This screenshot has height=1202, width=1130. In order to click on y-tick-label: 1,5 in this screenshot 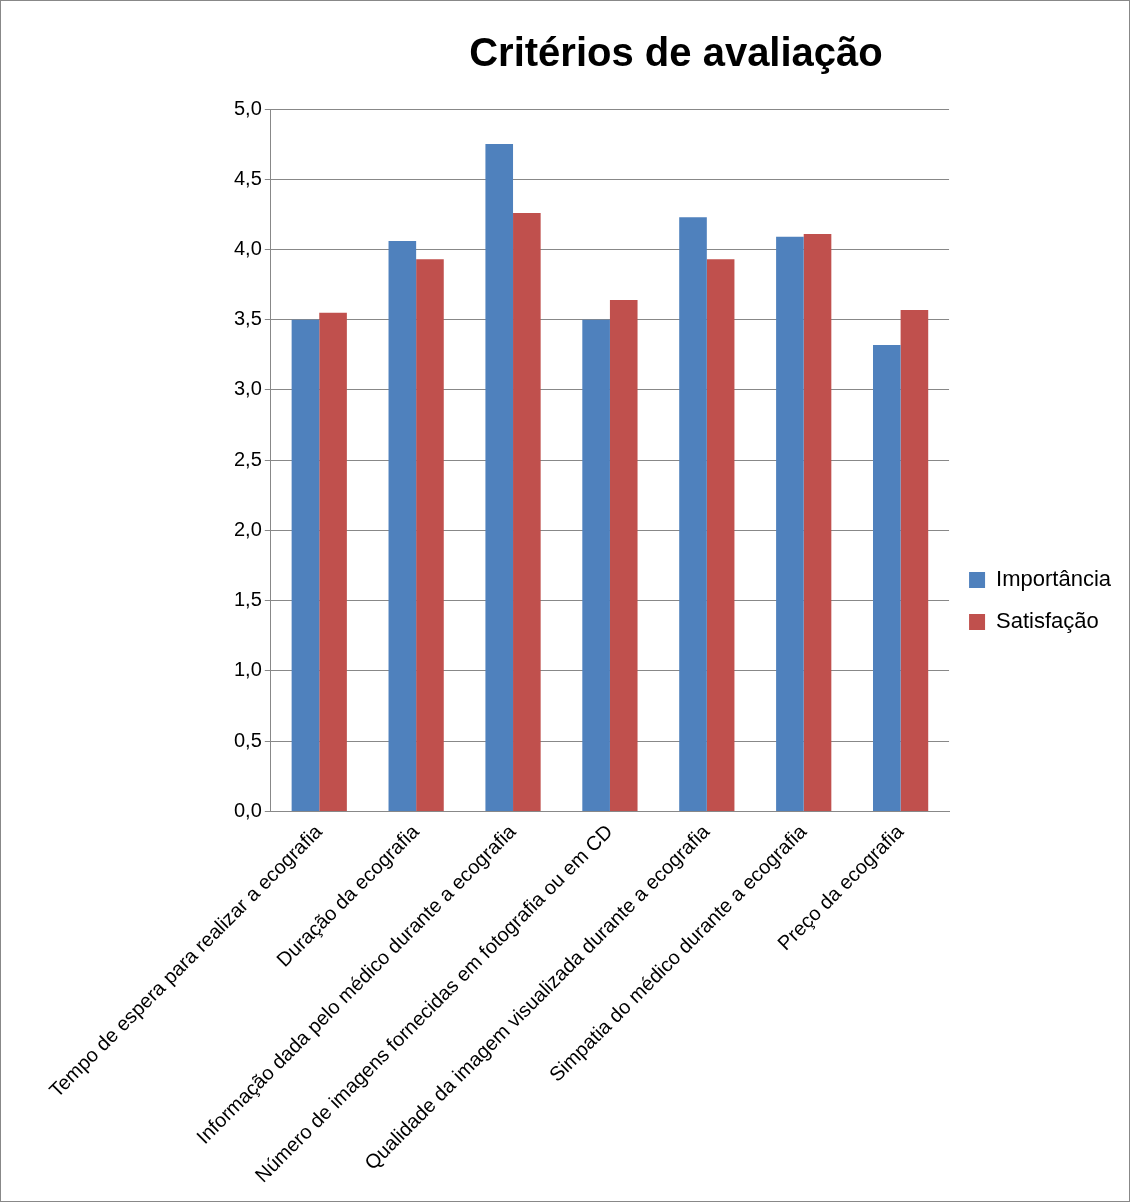, I will do `click(247, 599)`.